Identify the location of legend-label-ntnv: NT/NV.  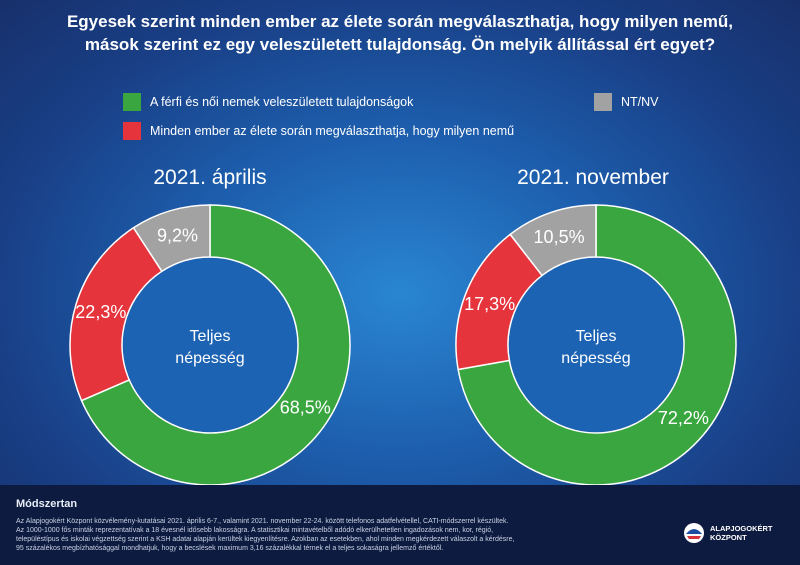
(640, 102).